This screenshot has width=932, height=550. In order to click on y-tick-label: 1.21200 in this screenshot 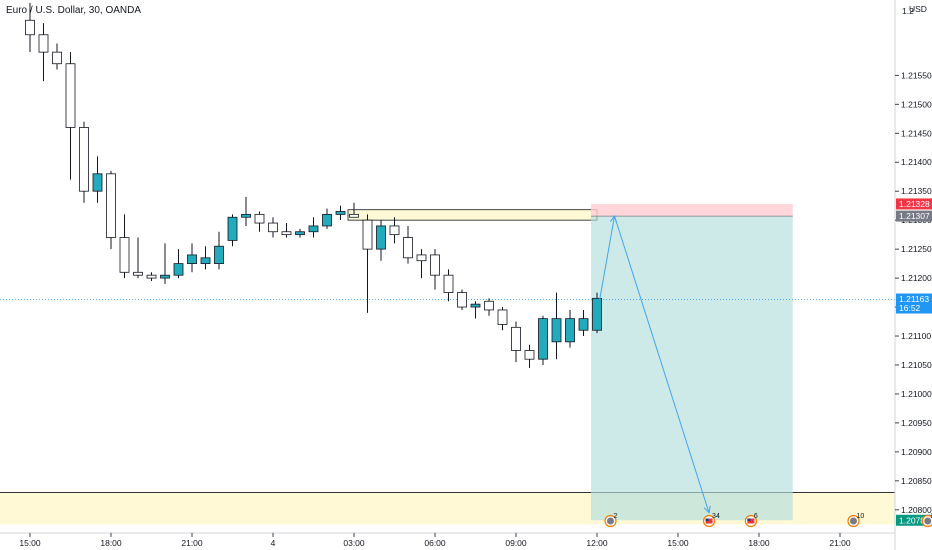, I will do `click(916, 278)`.